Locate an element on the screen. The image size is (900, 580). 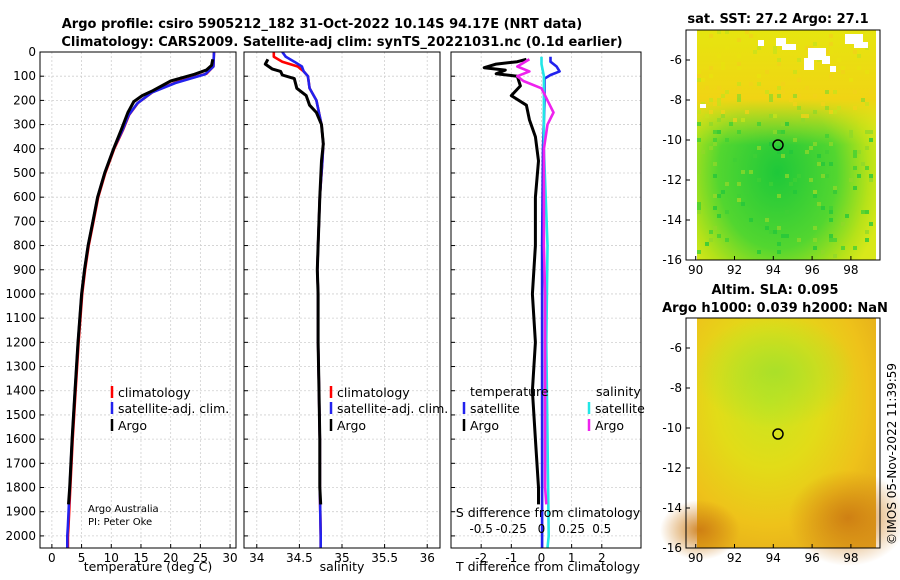
slaAxes-xtick: 96 is located at coordinates (811, 558).